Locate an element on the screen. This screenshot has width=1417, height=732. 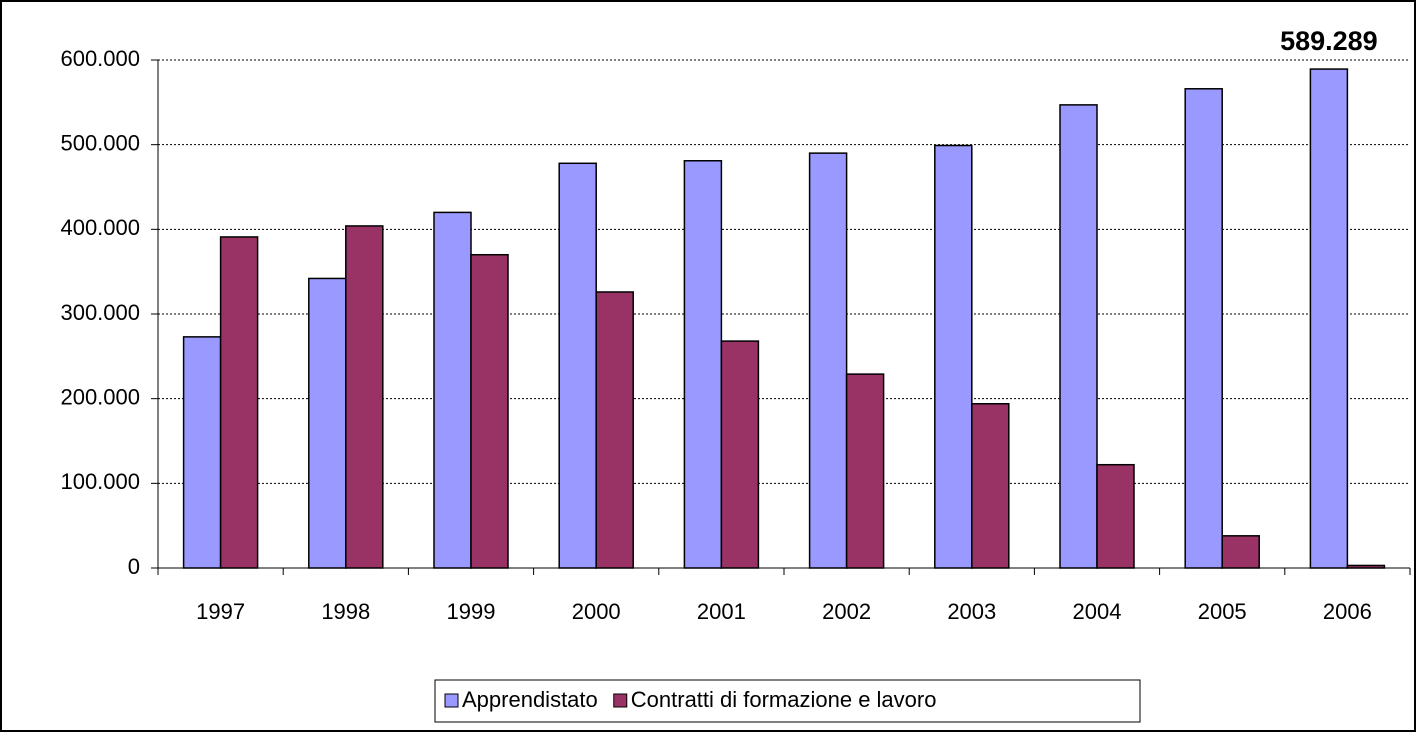
legend-label: Contratti di formazione e lavoro is located at coordinates (784, 699).